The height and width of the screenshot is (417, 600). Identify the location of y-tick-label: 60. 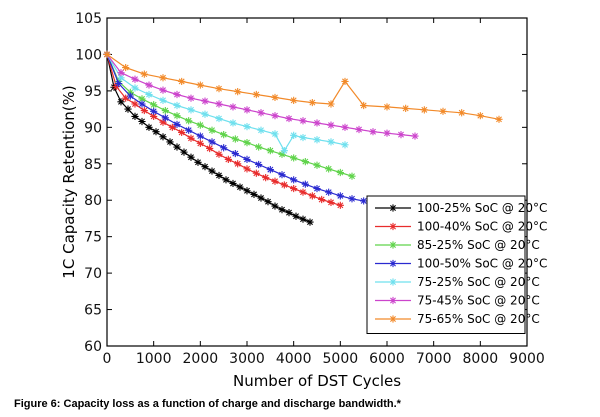
(93, 347).